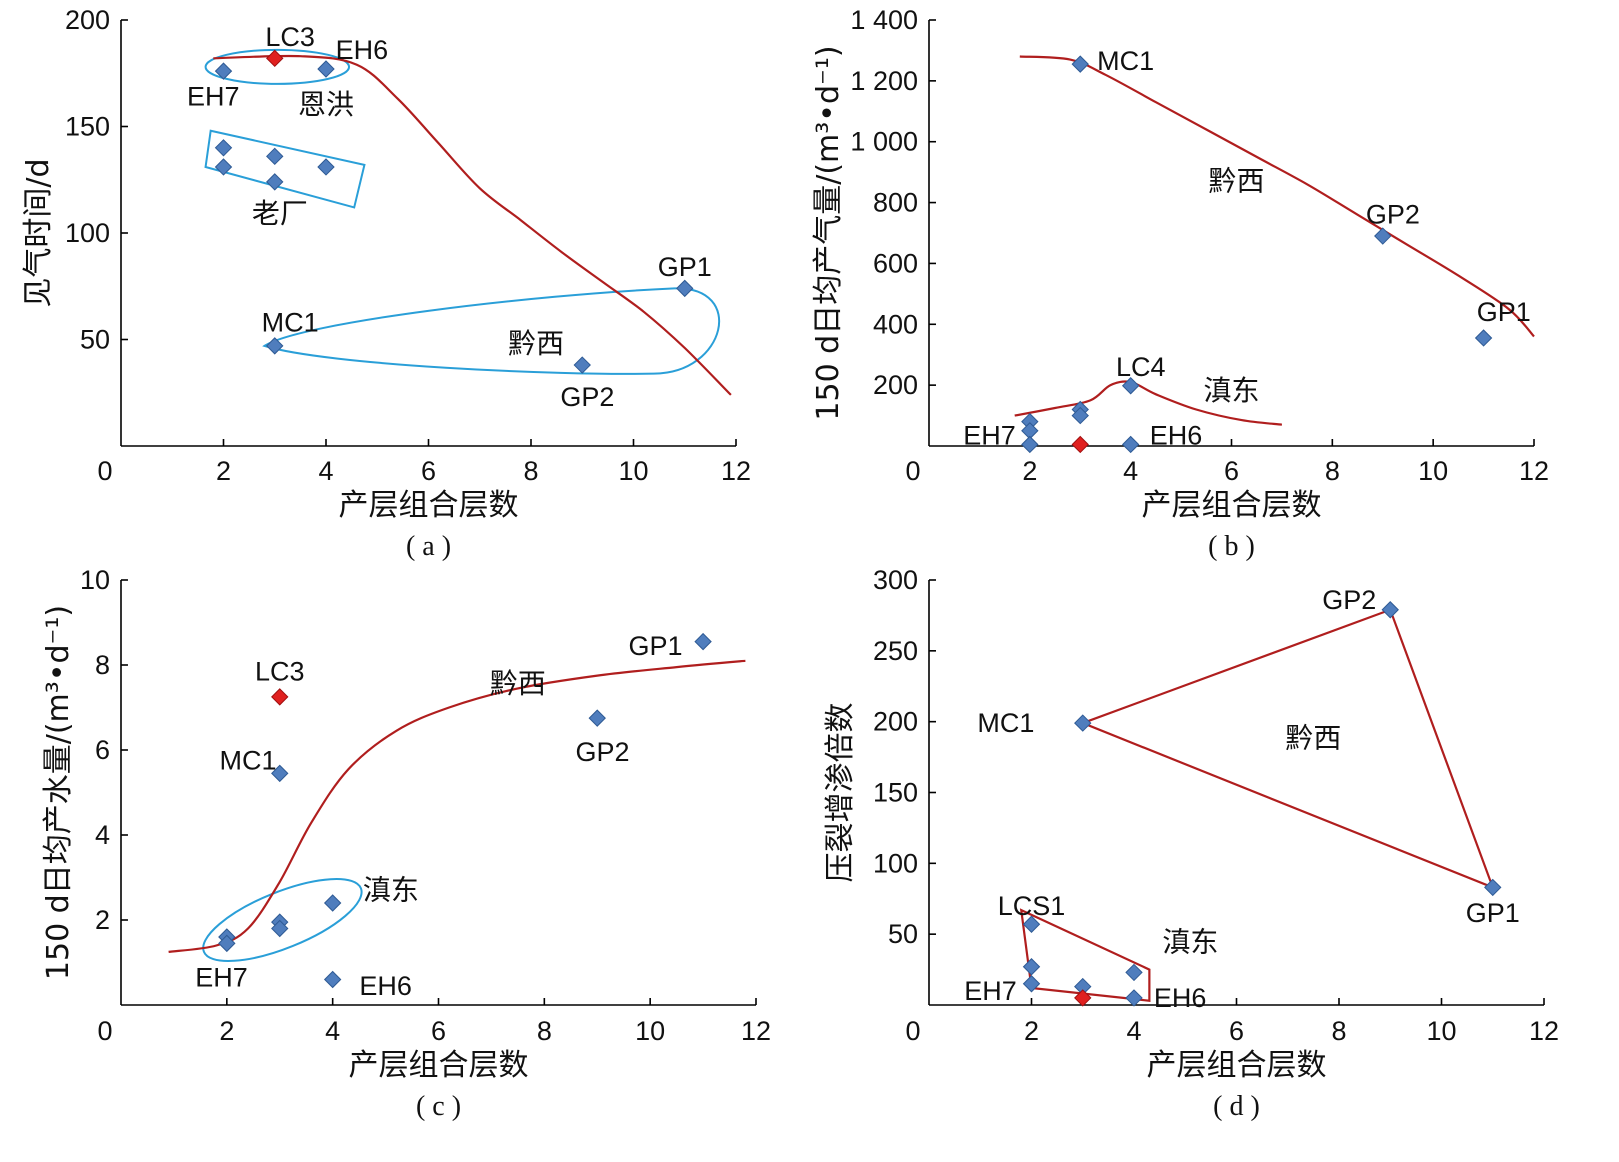  I want to click on y-tick-label: 1 200, so click(884, 81).